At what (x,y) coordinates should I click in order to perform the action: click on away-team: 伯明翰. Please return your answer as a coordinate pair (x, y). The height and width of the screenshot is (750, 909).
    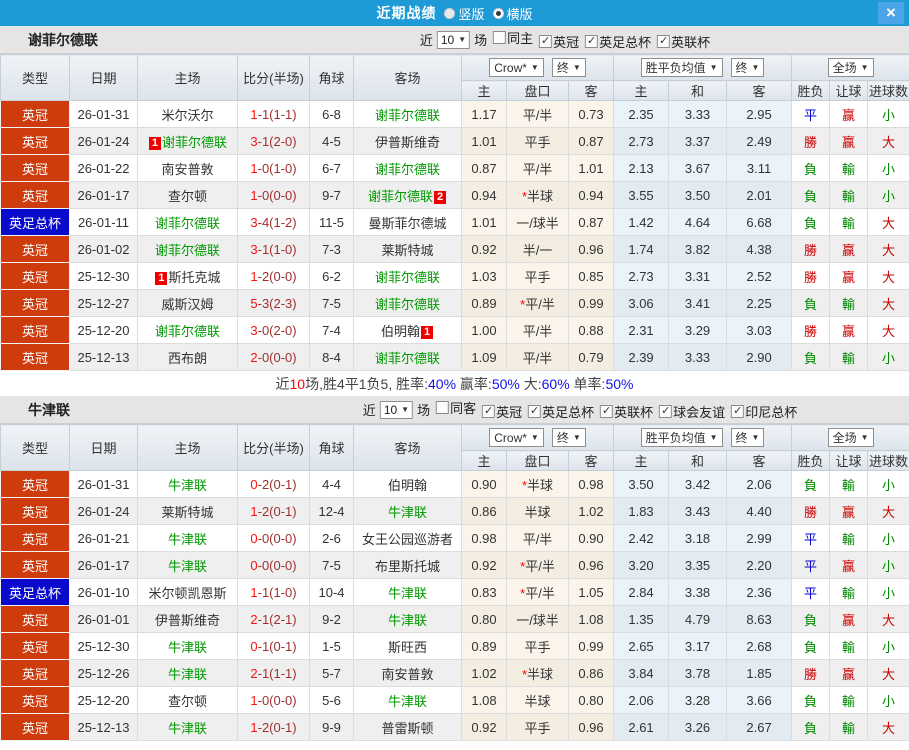
    Looking at the image, I should click on (407, 484).